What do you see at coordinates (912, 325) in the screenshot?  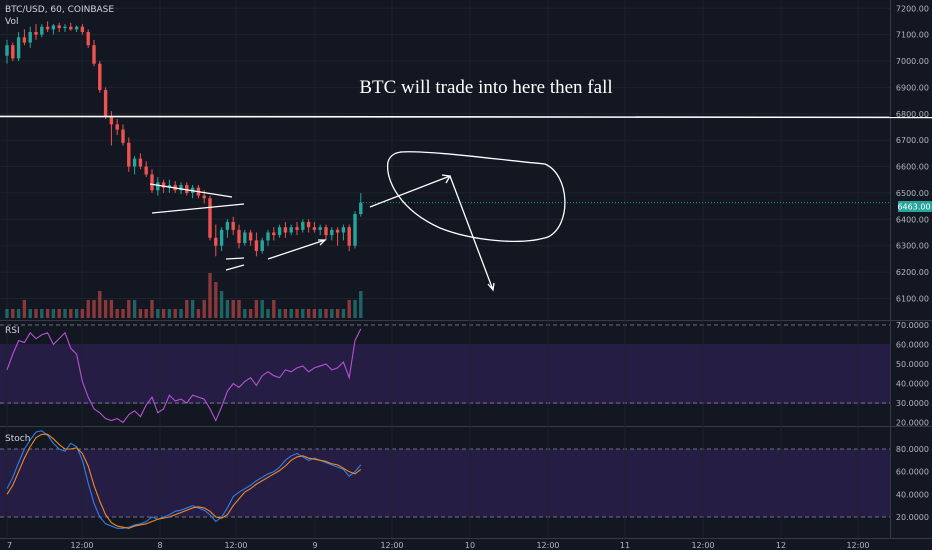 I see `rsi-tick-label: 70.0000` at bounding box center [912, 325].